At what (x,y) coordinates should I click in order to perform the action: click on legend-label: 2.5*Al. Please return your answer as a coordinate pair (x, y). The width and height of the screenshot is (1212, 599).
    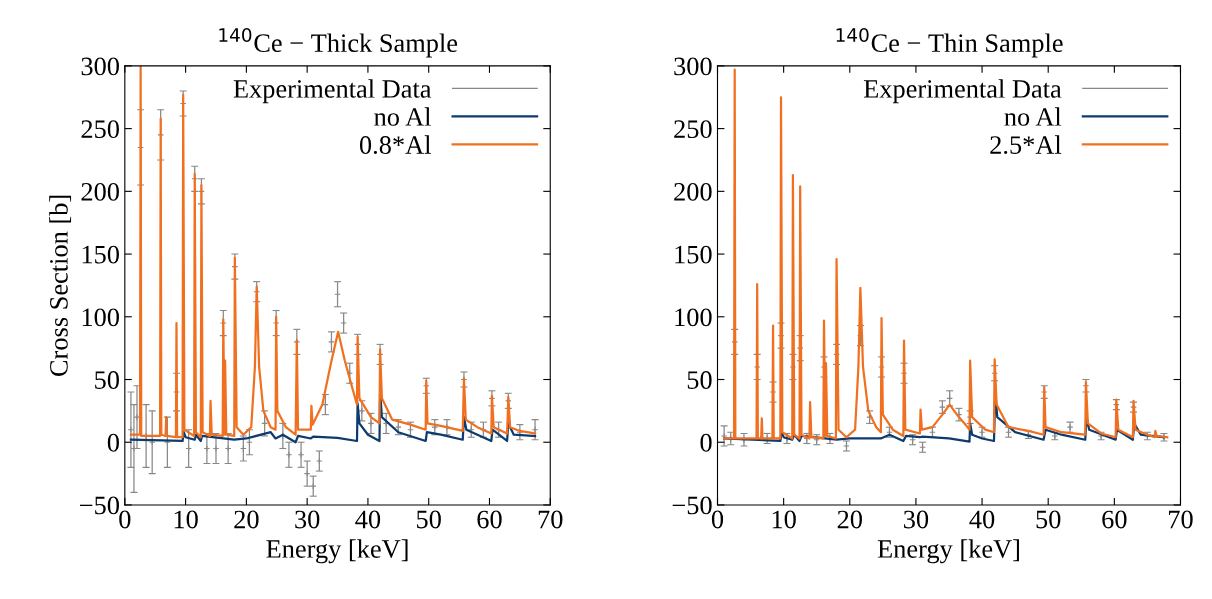
    Looking at the image, I should click on (1026, 145).